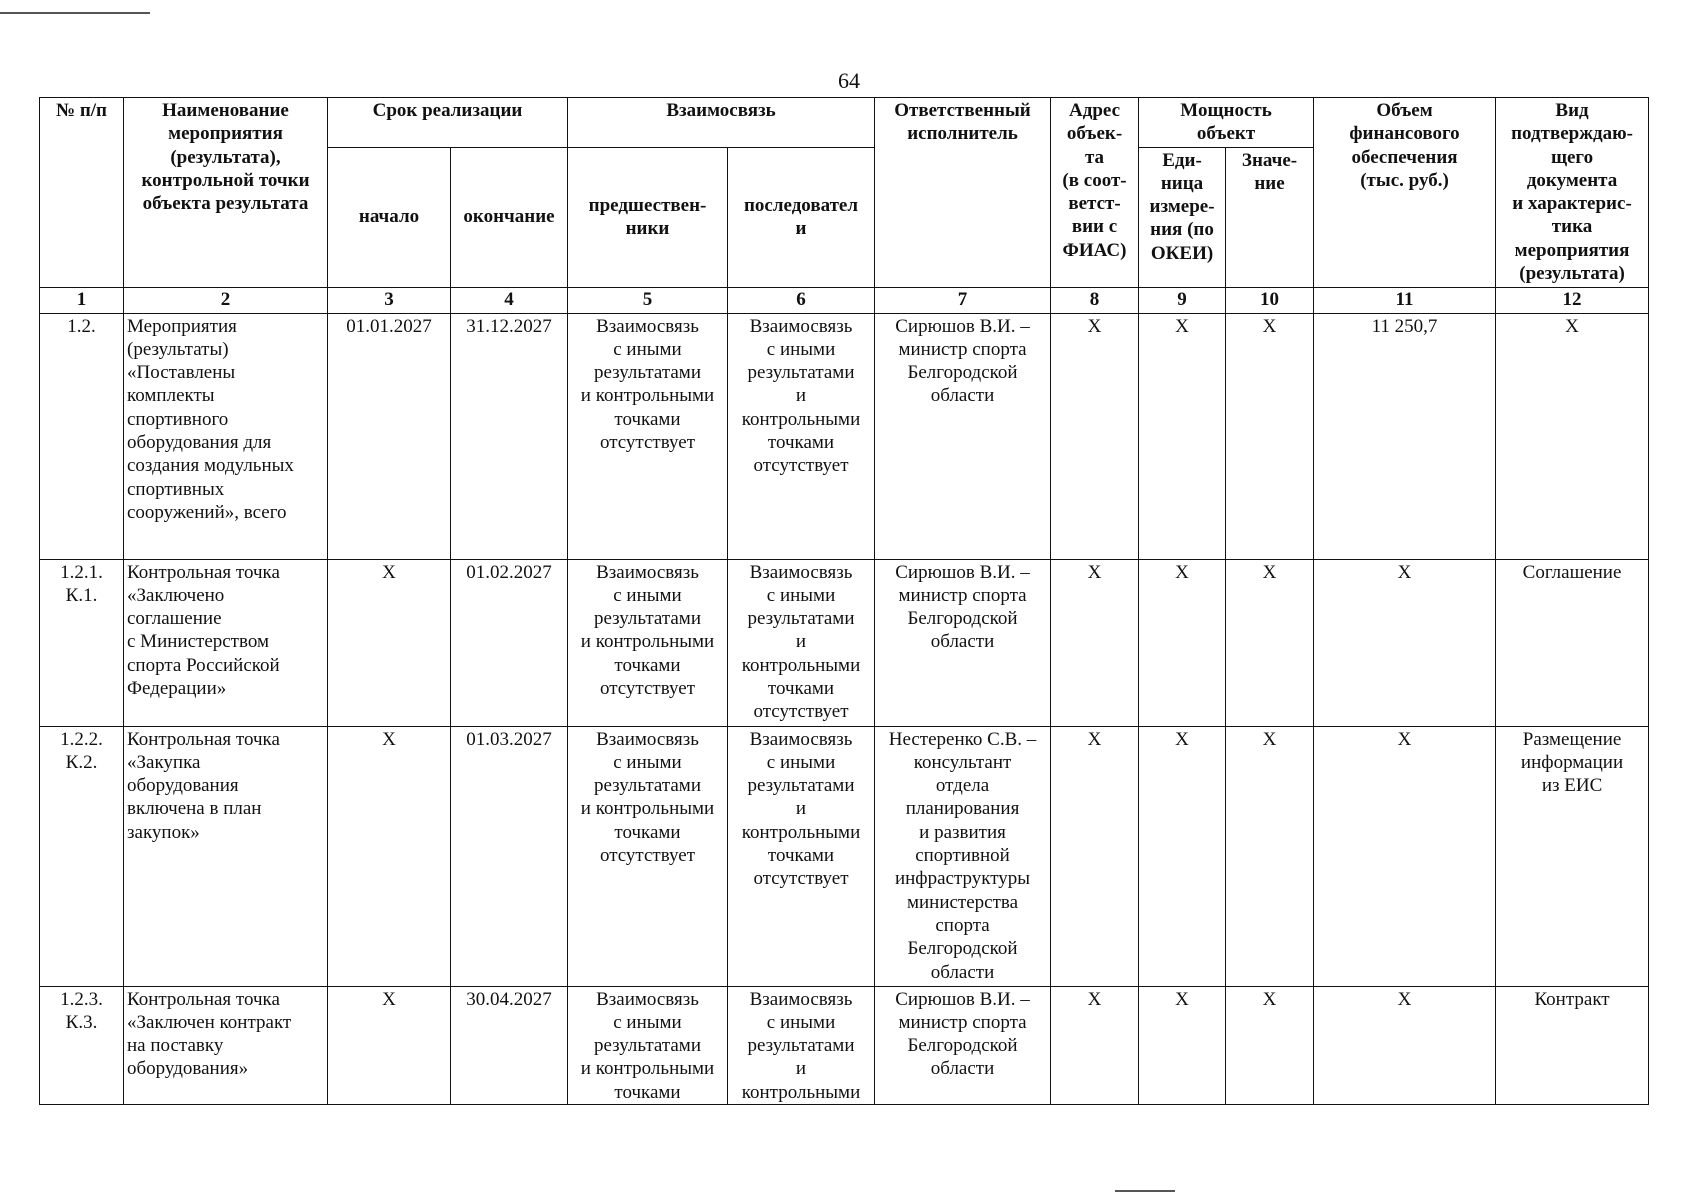  What do you see at coordinates (1572, 856) in the screenshot?
I see `row-document: Размещение информации из ЕИС` at bounding box center [1572, 856].